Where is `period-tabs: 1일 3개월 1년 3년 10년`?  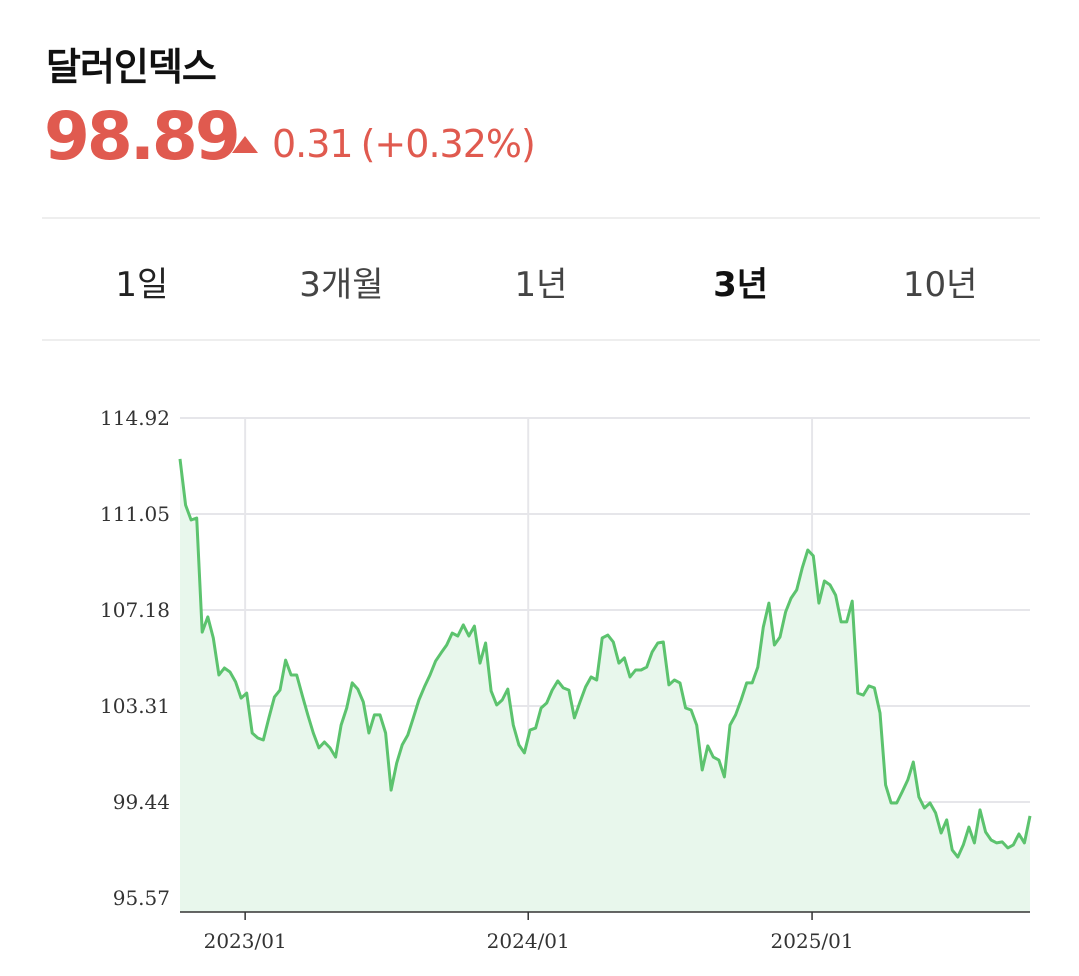
period-tabs: 1일 3개월 1년 3년 10년 is located at coordinates (541, 296).